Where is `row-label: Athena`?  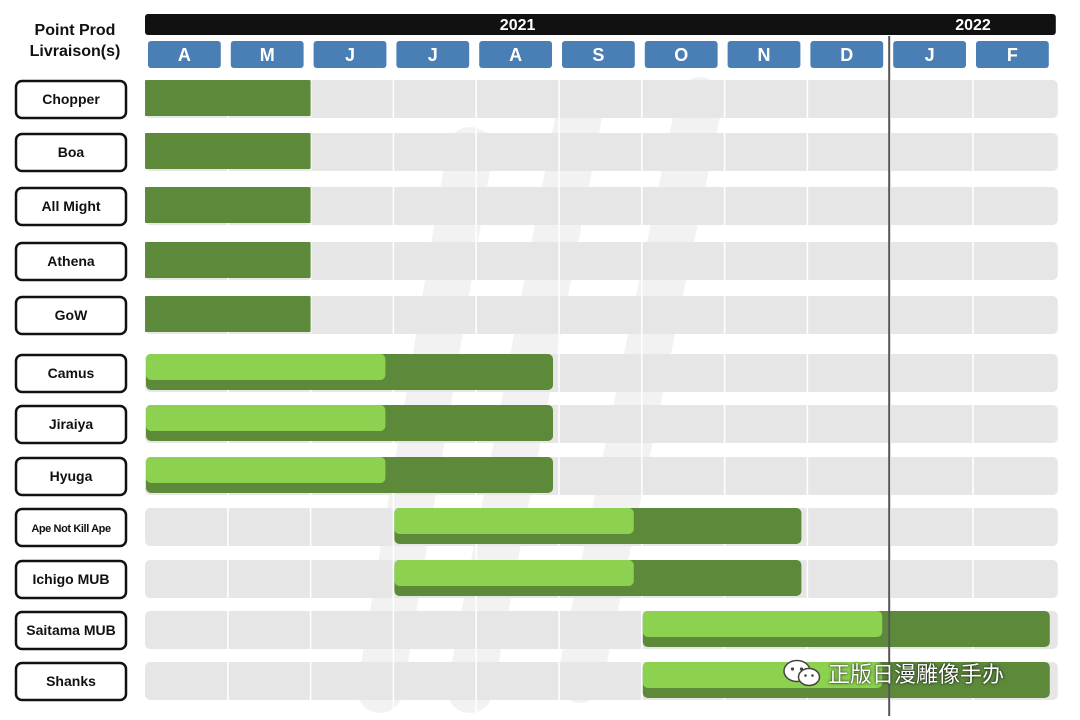 row-label: Athena is located at coordinates (71, 261).